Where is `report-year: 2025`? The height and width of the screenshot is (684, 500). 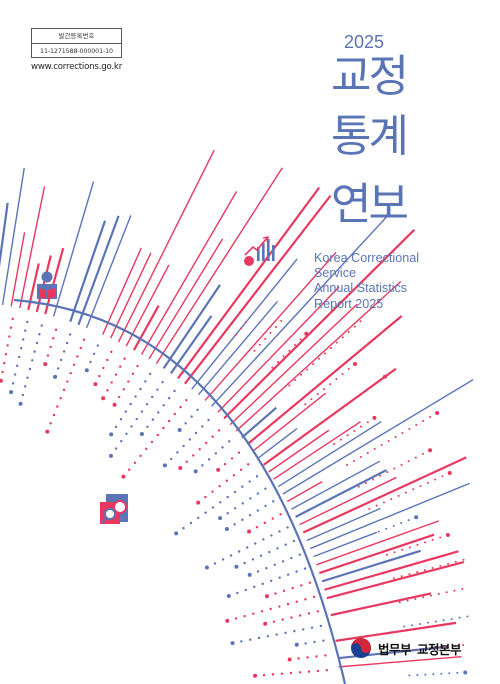
report-year: 2025 is located at coordinates (364, 42).